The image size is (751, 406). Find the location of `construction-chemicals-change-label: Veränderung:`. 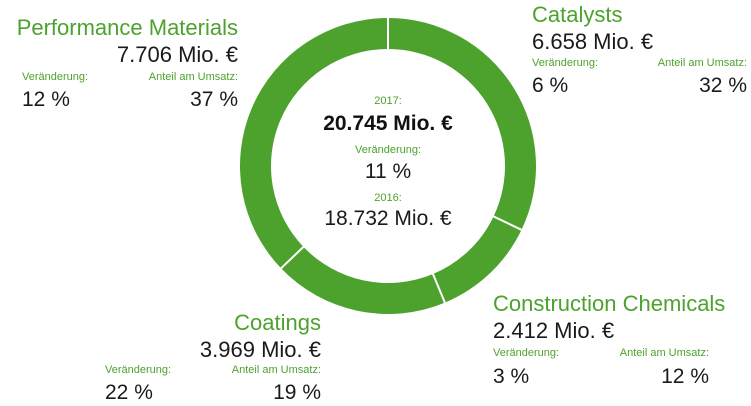

construction-chemicals-change-label: Veränderung: is located at coordinates (526, 353).